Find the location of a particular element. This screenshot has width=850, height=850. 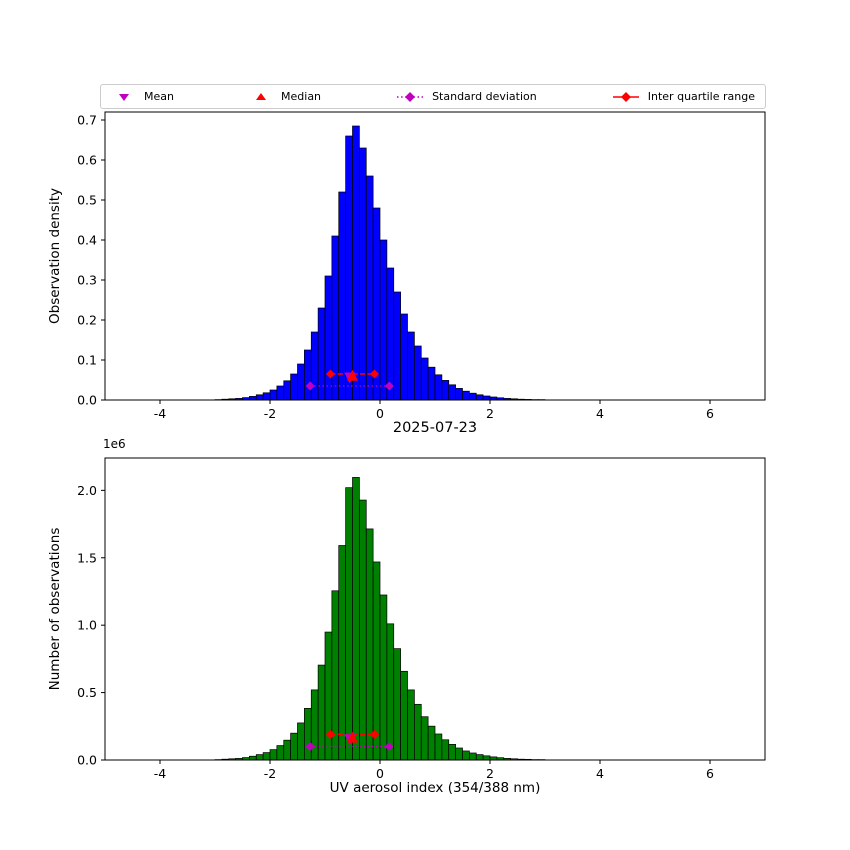

median-marker-icon is located at coordinates (261, 96).